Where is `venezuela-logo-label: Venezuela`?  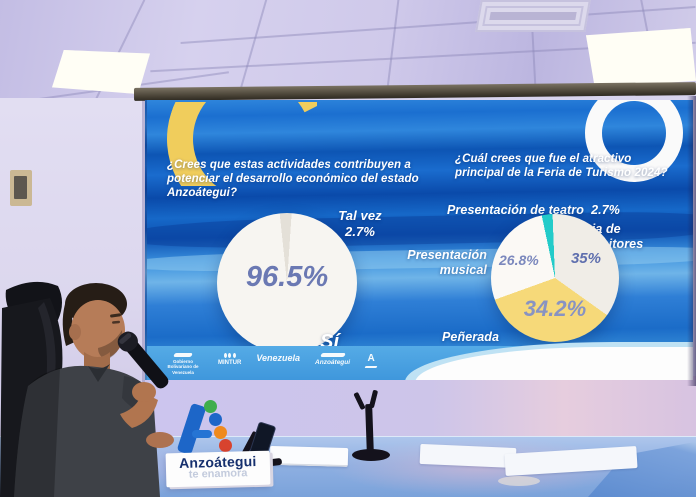 venezuela-logo-label: Venezuela is located at coordinates (278, 358).